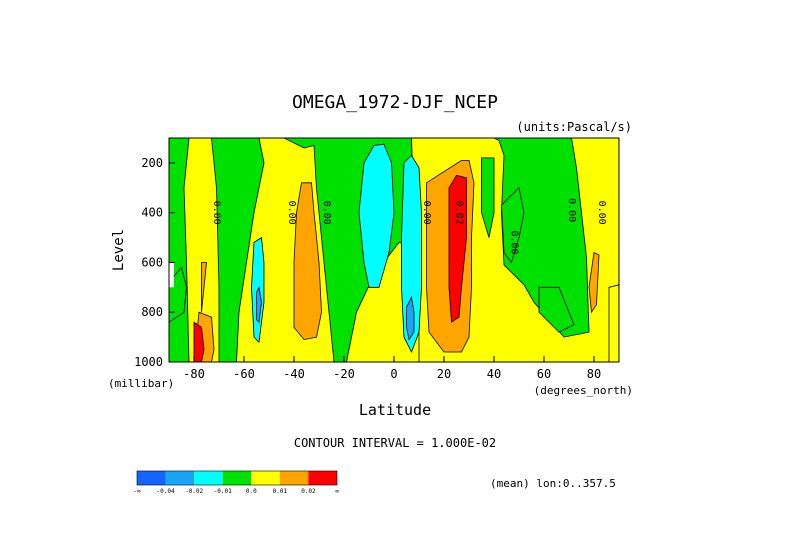 The image size is (789, 558). I want to click on x-tick-label: 40, so click(494, 374).